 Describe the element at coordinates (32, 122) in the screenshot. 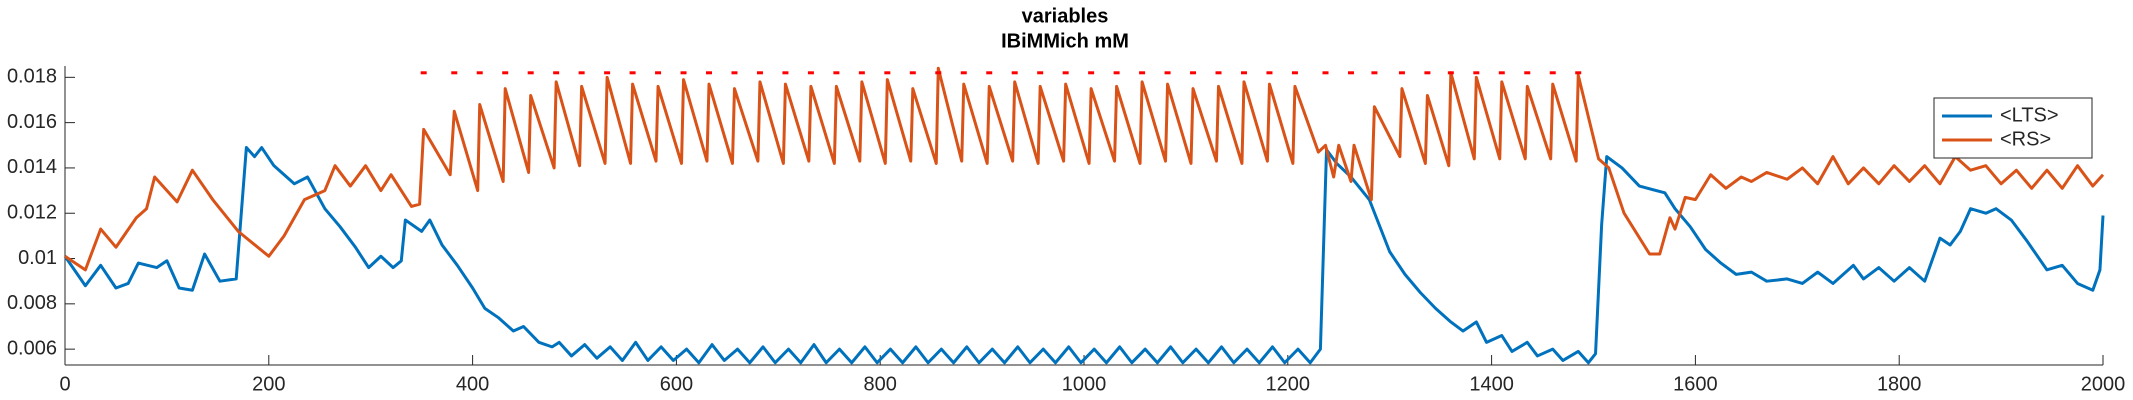

I see `y-tick-label: 0.016` at that location.